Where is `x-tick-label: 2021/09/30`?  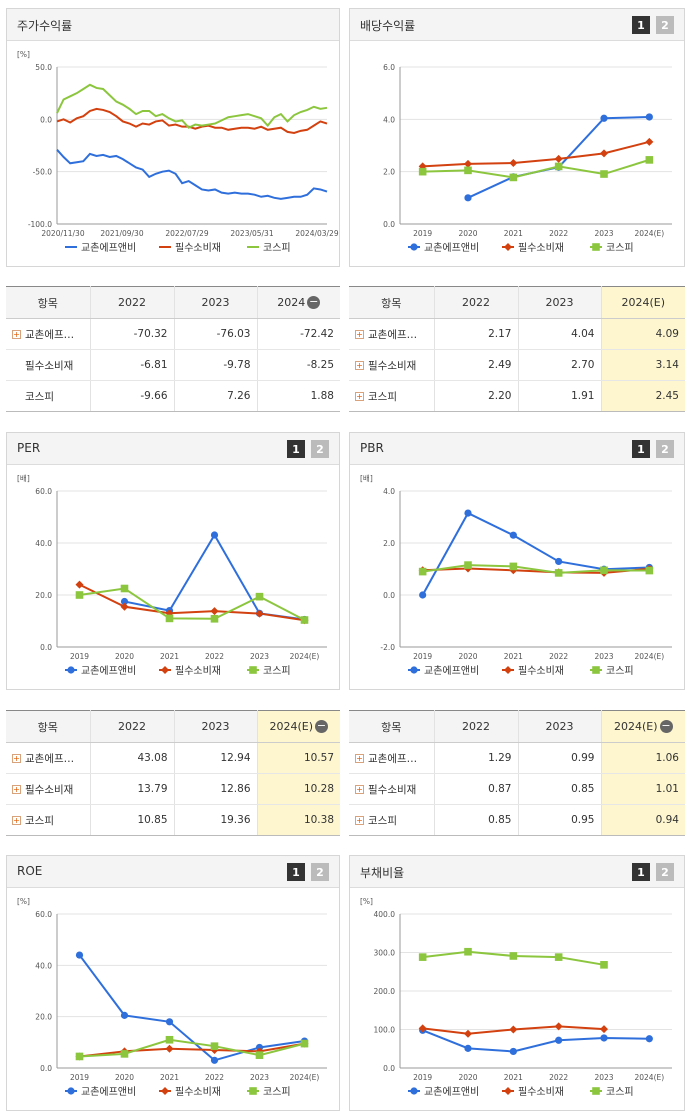 x-tick-label: 2021/09/30 is located at coordinates (121, 233).